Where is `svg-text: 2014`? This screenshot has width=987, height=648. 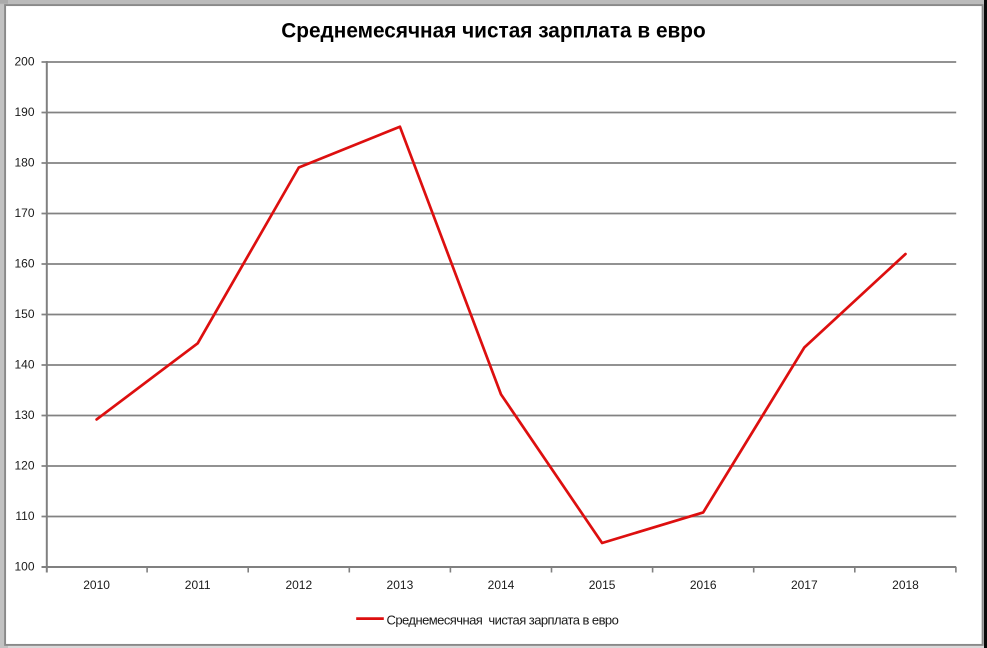
svg-text: 2014 is located at coordinates (501, 585).